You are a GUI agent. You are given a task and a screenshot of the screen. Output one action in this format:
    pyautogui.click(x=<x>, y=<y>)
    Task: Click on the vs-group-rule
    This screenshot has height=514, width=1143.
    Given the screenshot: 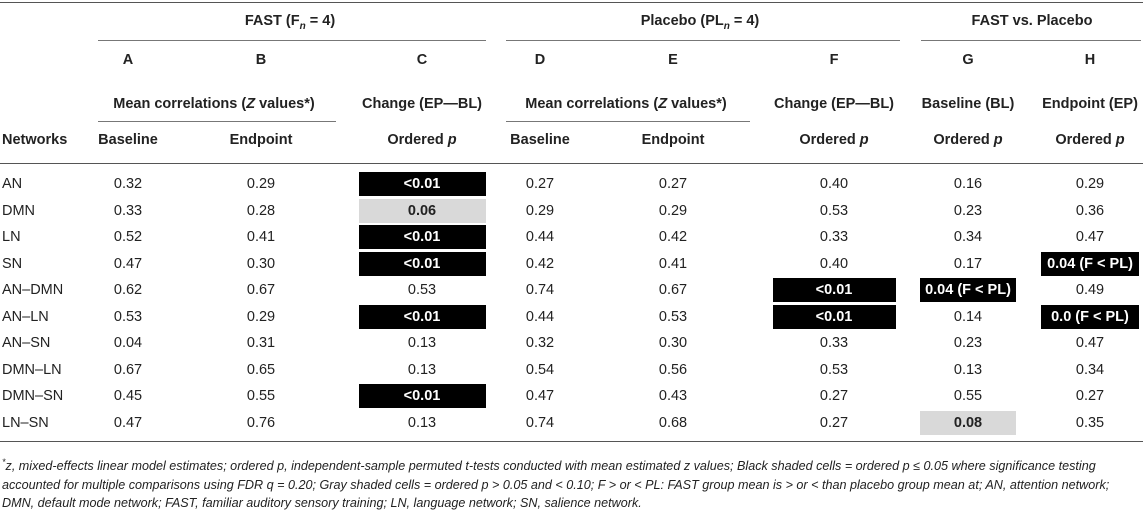 What is the action you would take?
    pyautogui.click(x=1031, y=40)
    